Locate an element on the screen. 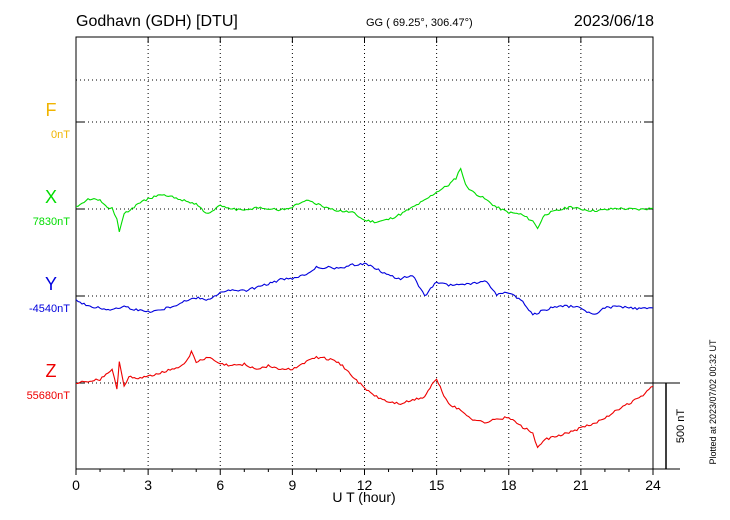 The height and width of the screenshot is (520, 730). x-tick-label: 18 is located at coordinates (509, 485).